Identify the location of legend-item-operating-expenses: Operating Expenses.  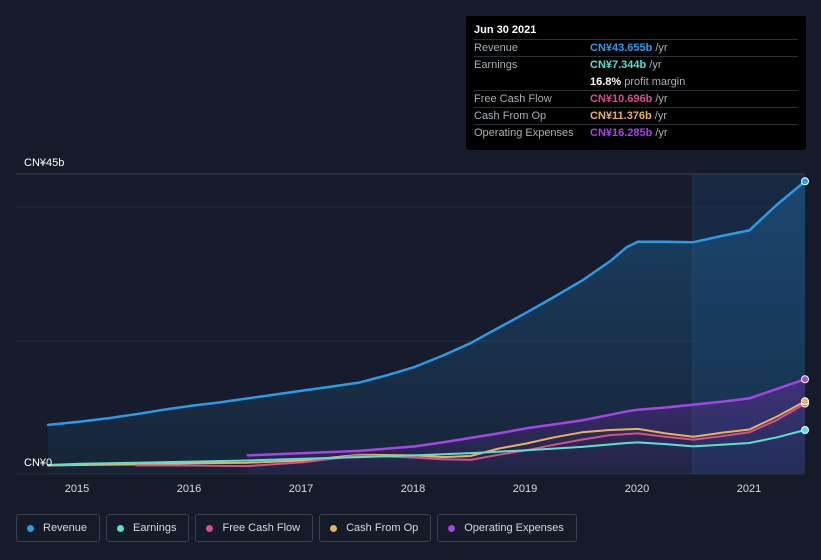
(507, 528).